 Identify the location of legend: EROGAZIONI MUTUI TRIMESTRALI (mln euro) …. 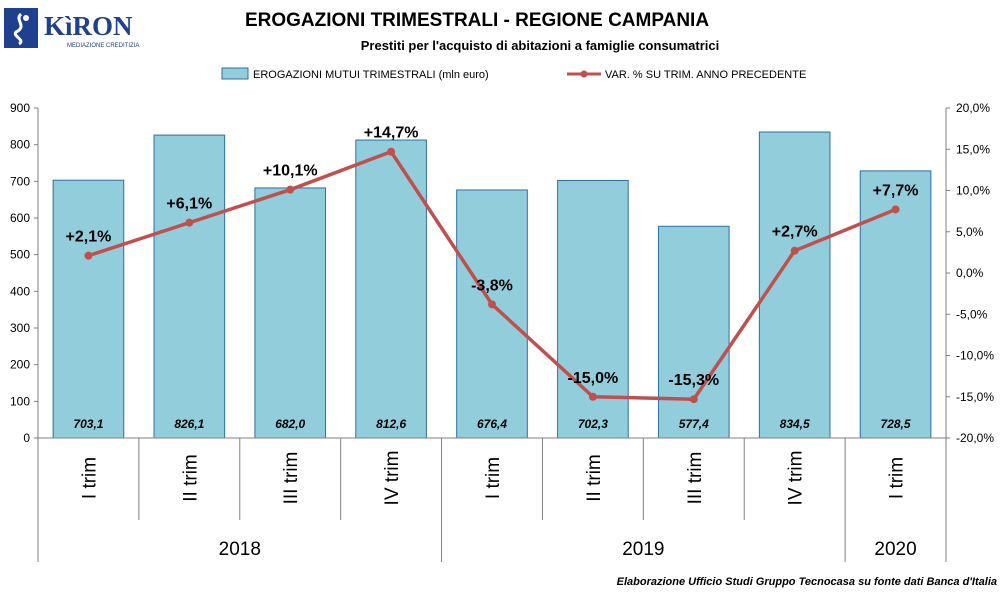
(513, 74).